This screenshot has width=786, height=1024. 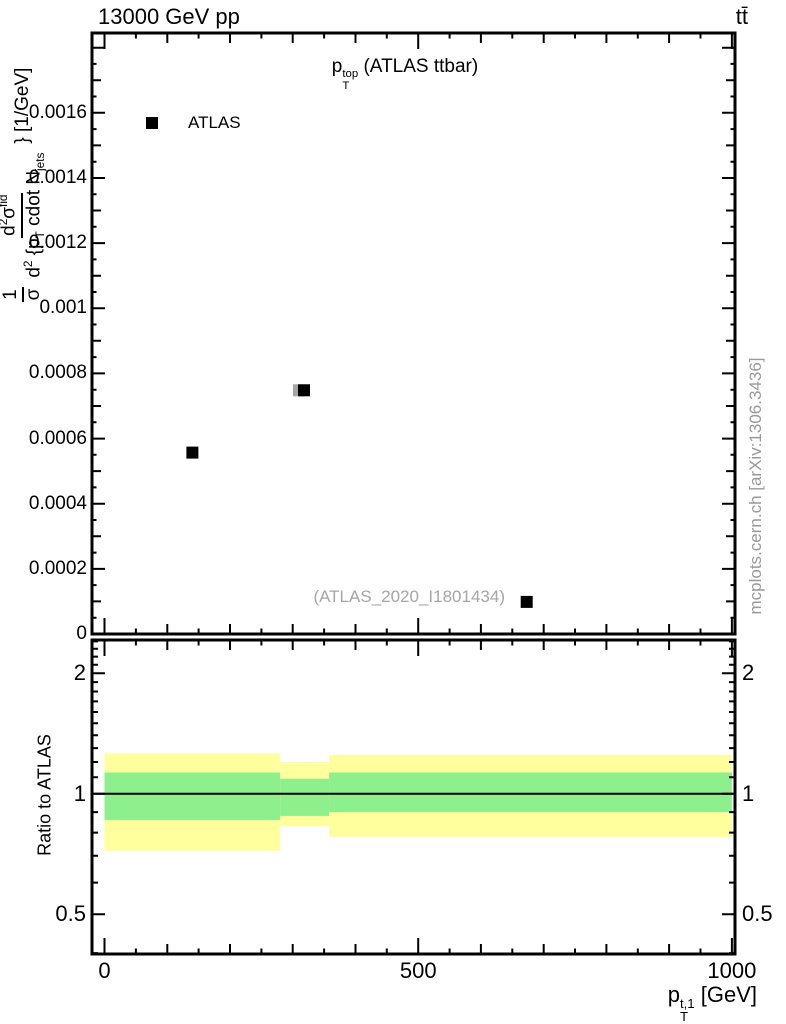 What do you see at coordinates (57, 177) in the screenshot?
I see `main-y-tick-label: 0.0014` at bounding box center [57, 177].